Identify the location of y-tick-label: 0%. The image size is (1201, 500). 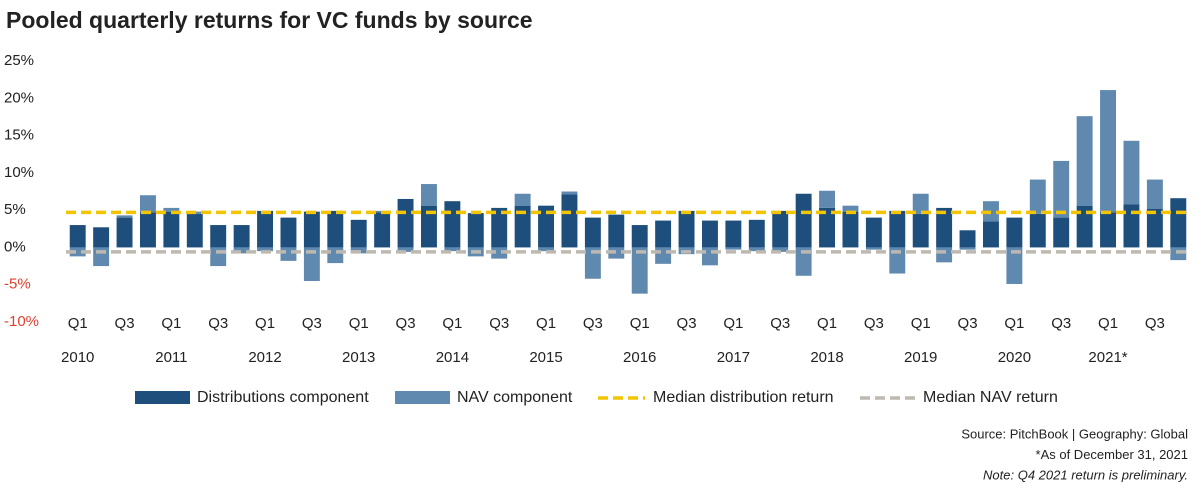
(15, 246).